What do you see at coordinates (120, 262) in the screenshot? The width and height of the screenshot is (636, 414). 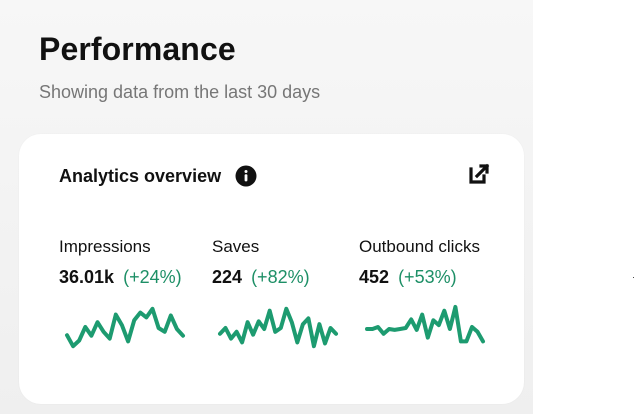 I see `metric-impressions: Impressions 36.01k (+24%)` at bounding box center [120, 262].